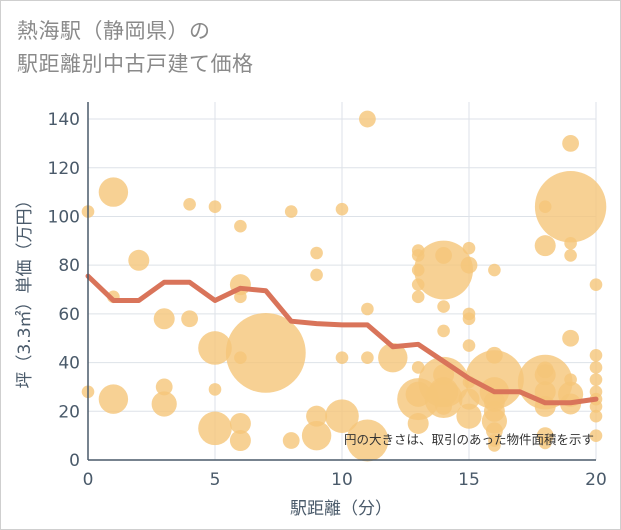 The image size is (621, 530). What do you see at coordinates (135, 48) in the screenshot?
I see `chart-title: 熱海駅（静岡県）の 駅距離別中古戸建て価格` at bounding box center [135, 48].